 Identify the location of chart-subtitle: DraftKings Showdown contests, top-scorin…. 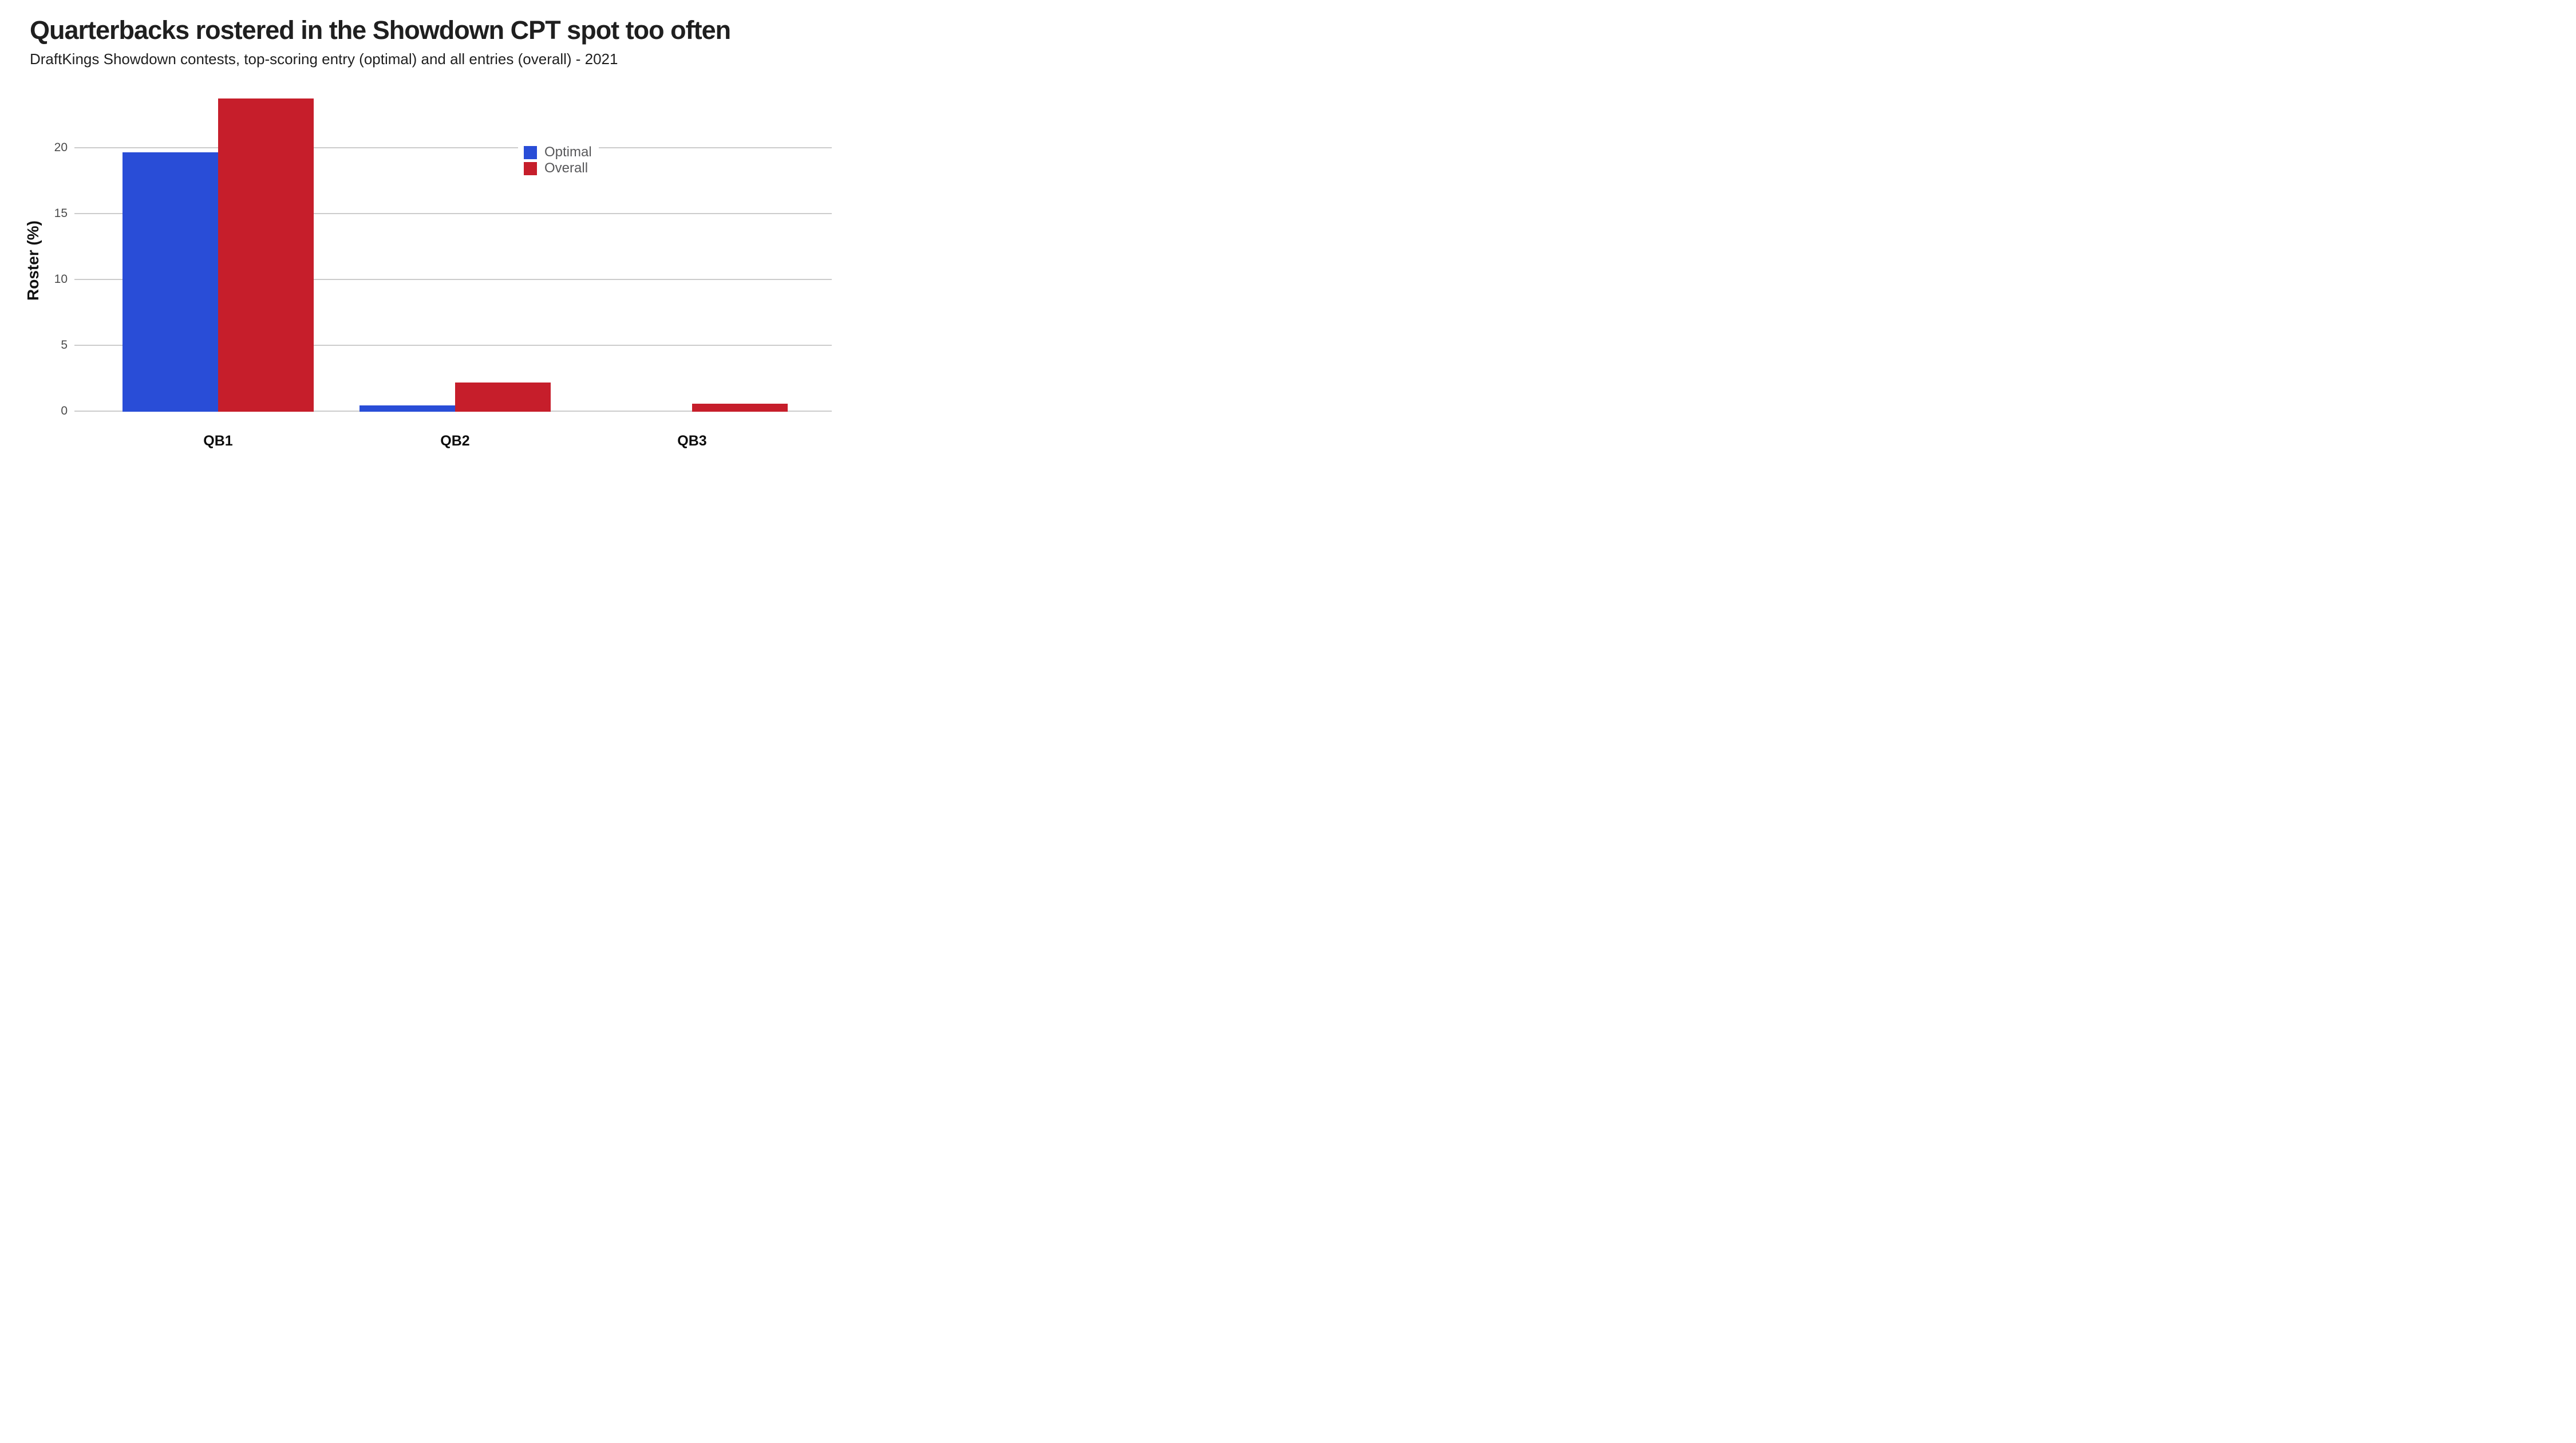
(324, 59).